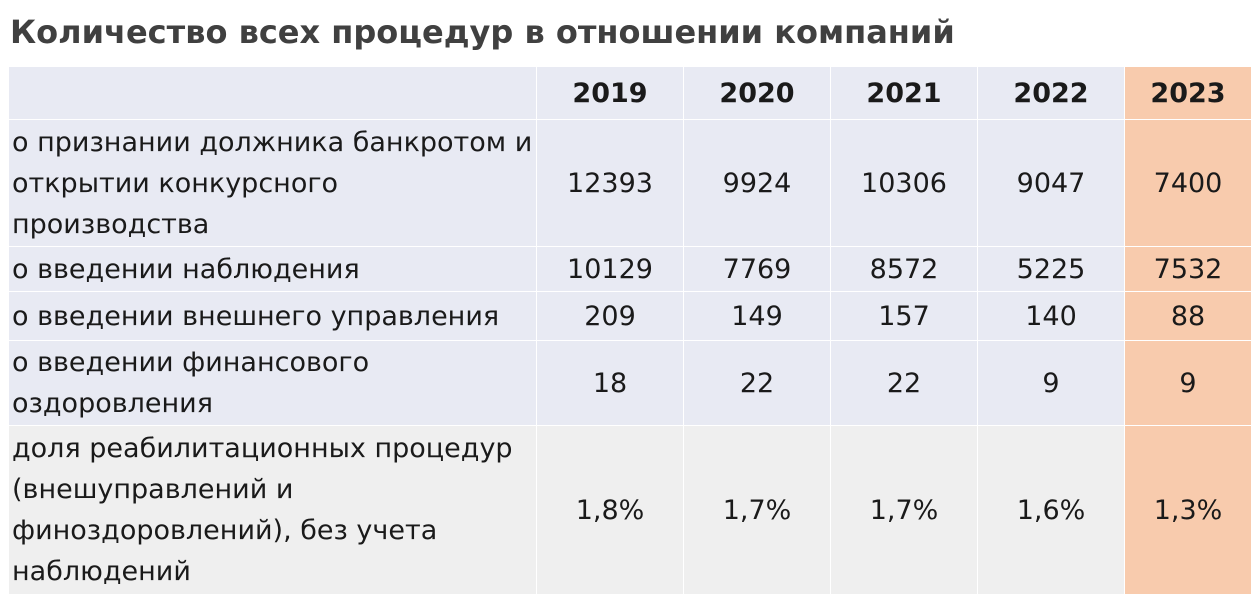 The image size is (1251, 608). I want to click on year-header: 2020, so click(757, 93).